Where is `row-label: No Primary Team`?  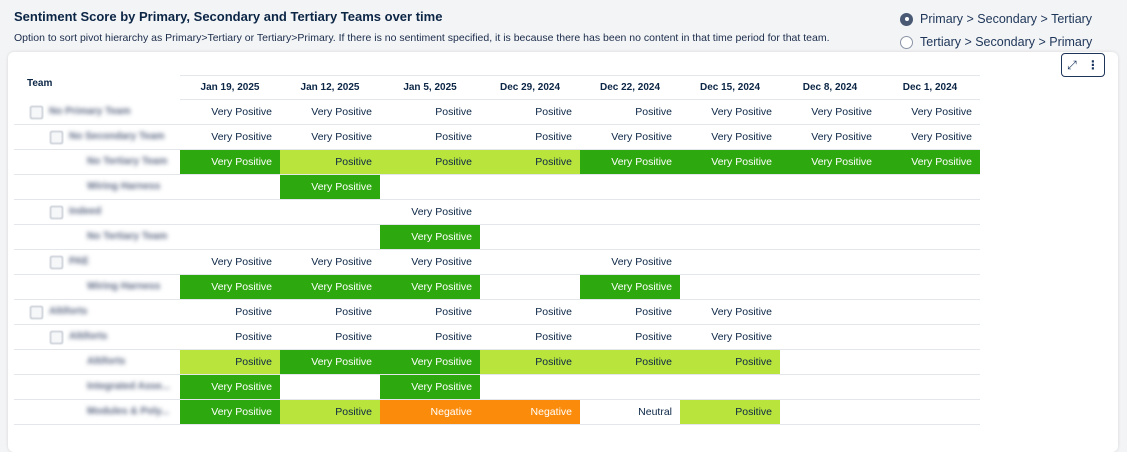 row-label: No Primary Team is located at coordinates (90, 111).